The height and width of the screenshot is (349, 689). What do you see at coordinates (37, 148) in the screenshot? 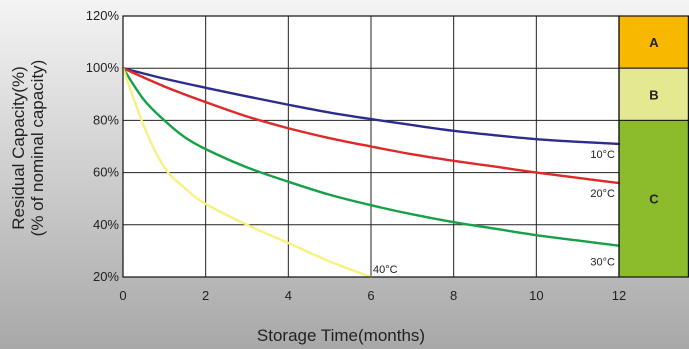
I see `y-axis-title-line-2: (% of nominal capacity)` at bounding box center [37, 148].